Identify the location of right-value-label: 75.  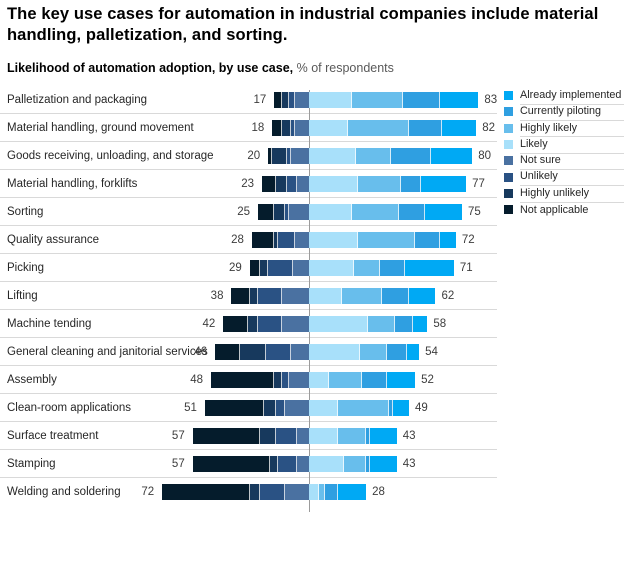
(474, 212).